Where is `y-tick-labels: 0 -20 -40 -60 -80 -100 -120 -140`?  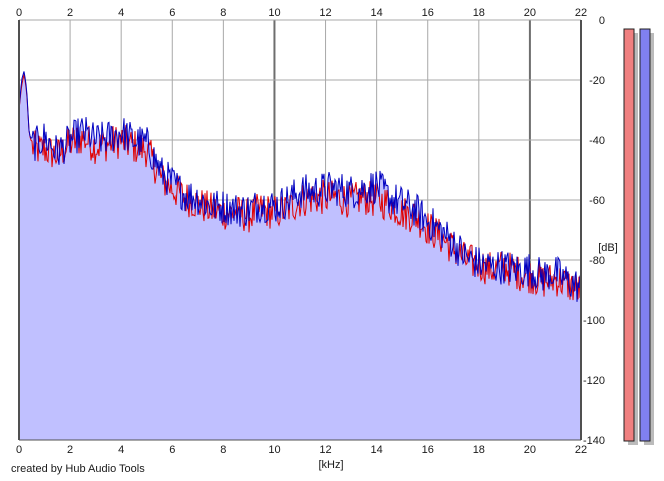 y-tick-labels: 0 -20 -40 -60 -80 -100 -120 -140 is located at coordinates (594, 231).